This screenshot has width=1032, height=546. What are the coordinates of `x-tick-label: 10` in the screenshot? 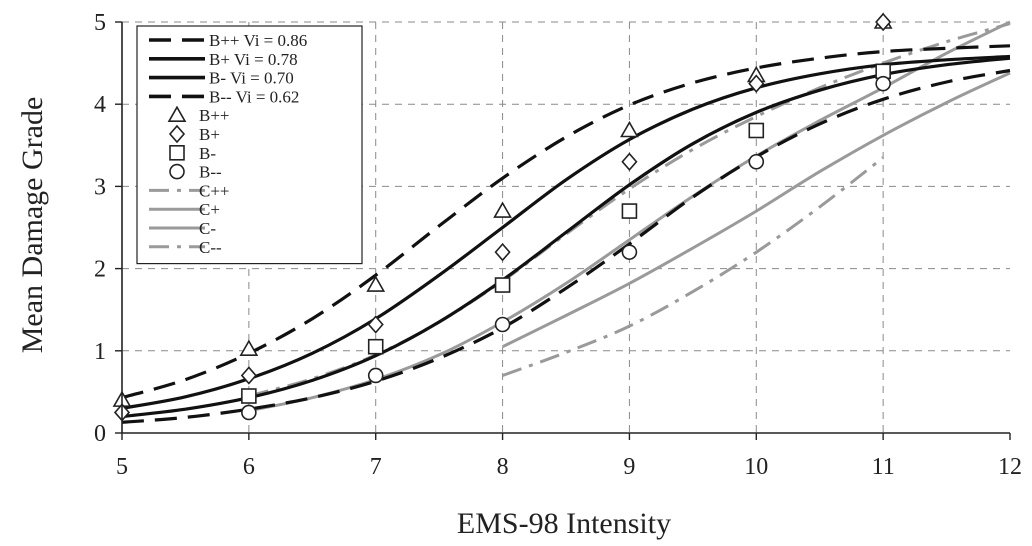 It's located at (756, 467).